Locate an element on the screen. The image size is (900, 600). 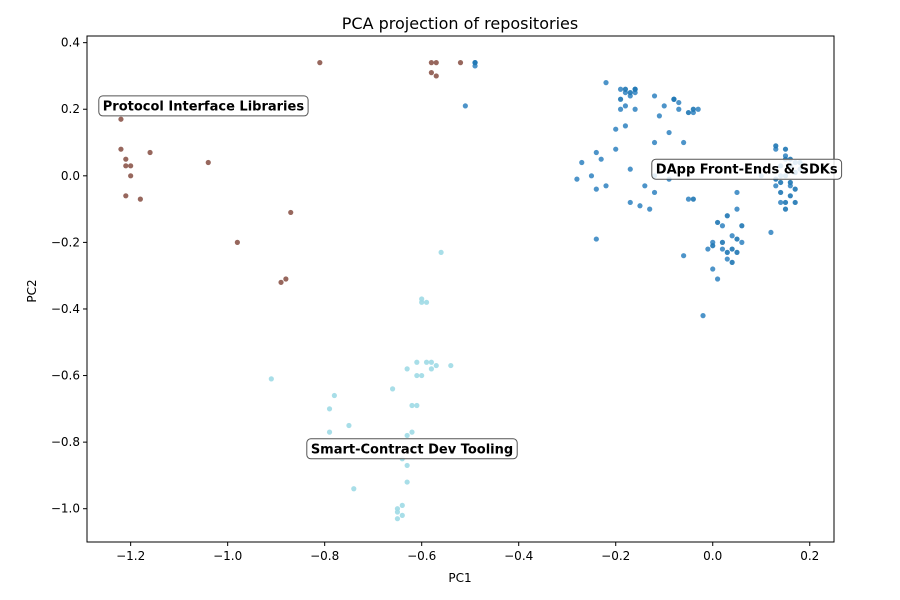
y-tick-label: 0.2 is located at coordinates (70, 109).